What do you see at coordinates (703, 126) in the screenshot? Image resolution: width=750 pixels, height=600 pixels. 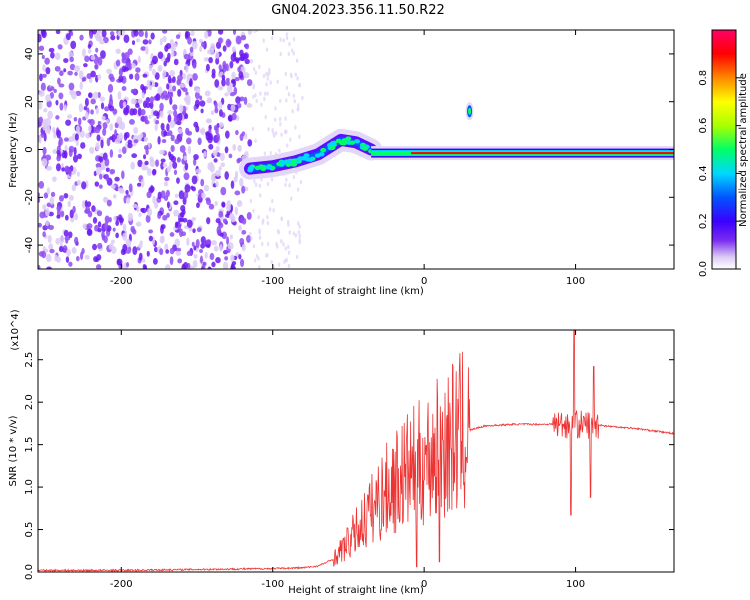 I see `colorbar-tick-label: 0.6` at bounding box center [703, 126].